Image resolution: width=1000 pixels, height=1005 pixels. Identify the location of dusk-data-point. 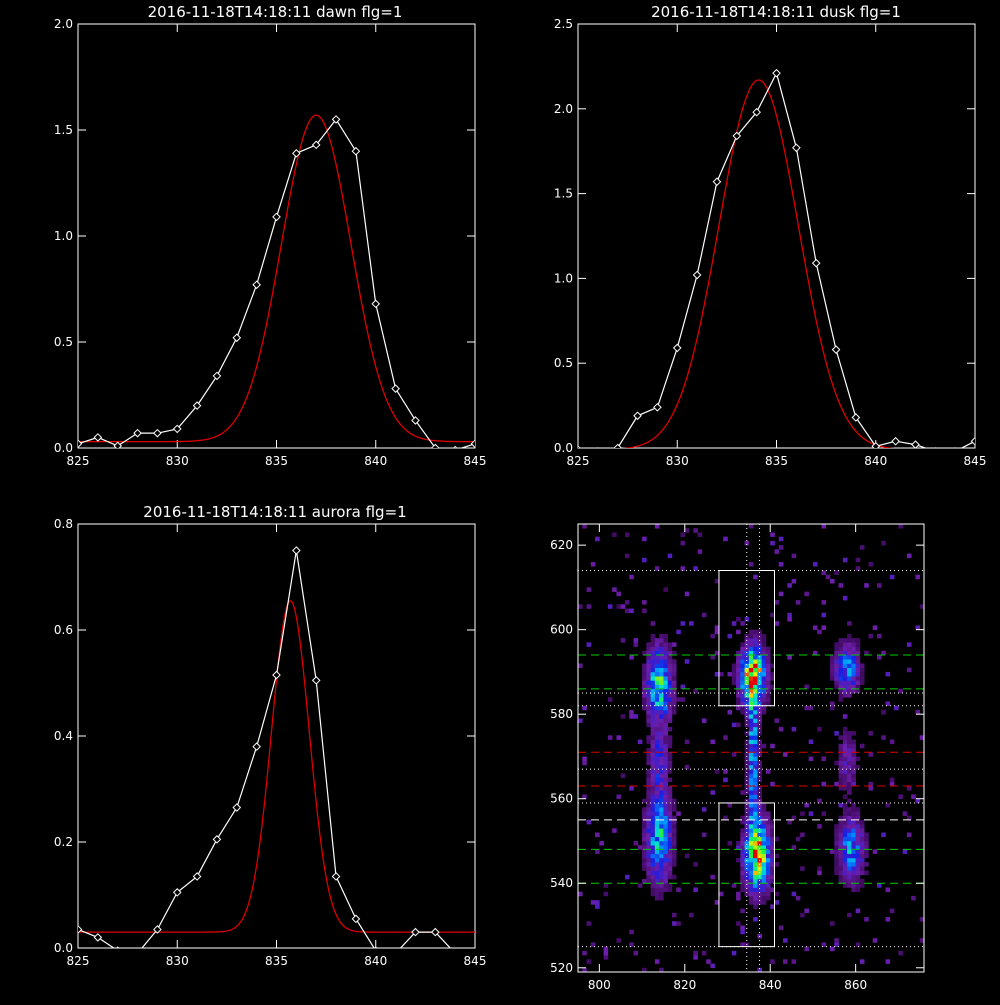
(836, 349).